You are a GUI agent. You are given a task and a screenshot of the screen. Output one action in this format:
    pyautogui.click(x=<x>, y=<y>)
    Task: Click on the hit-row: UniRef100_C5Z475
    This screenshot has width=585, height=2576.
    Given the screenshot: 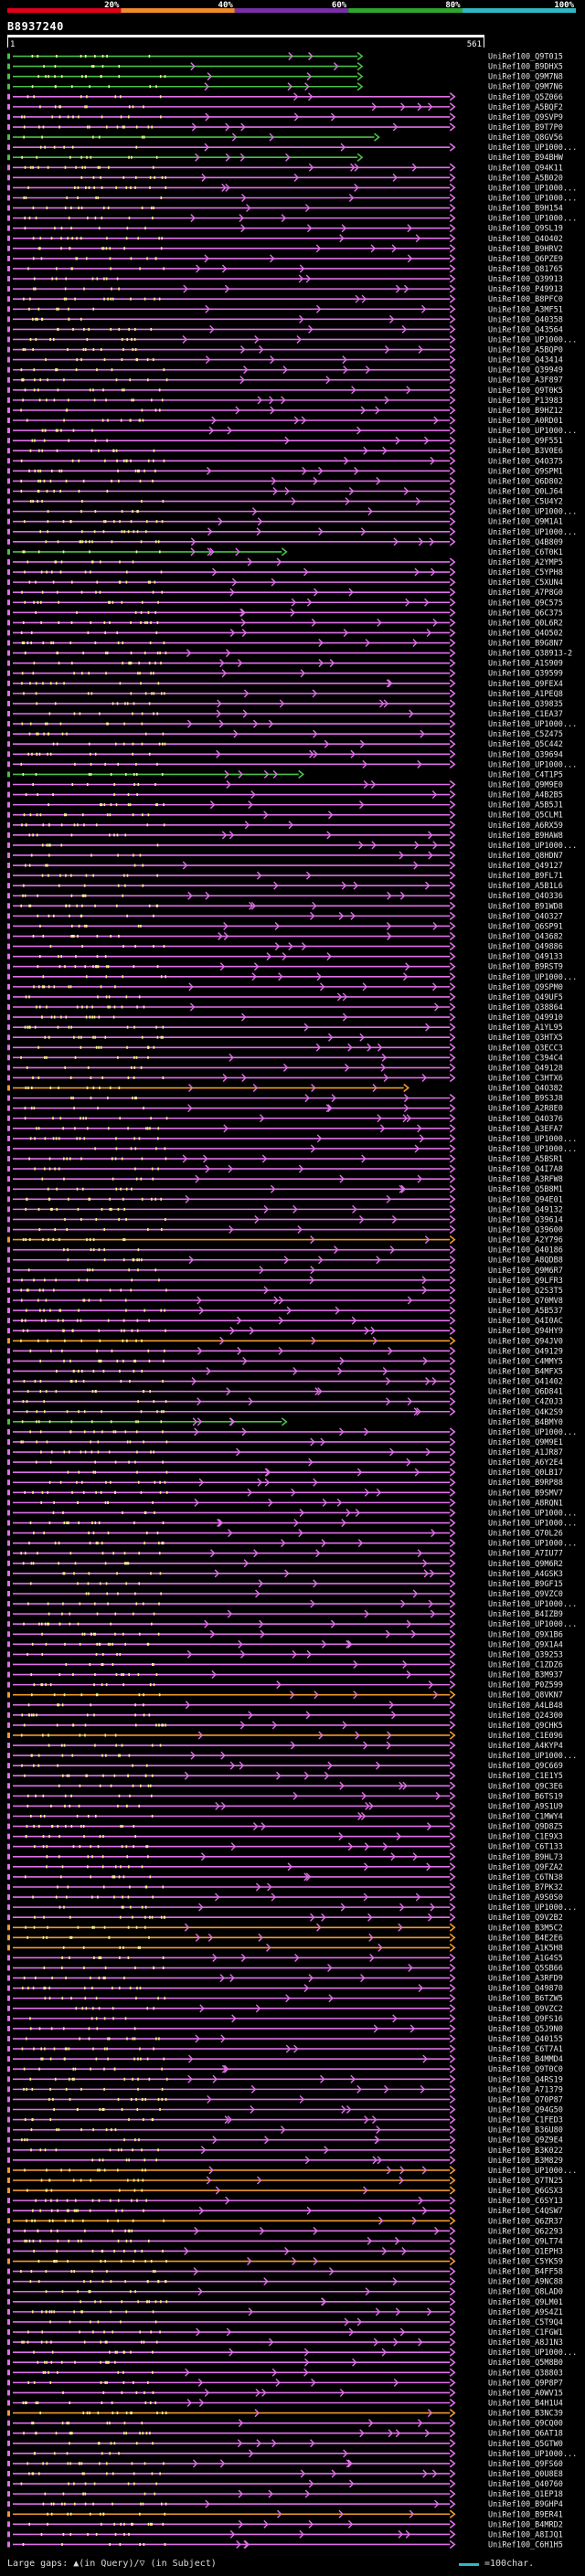 What is the action you would take?
    pyautogui.click(x=285, y=734)
    